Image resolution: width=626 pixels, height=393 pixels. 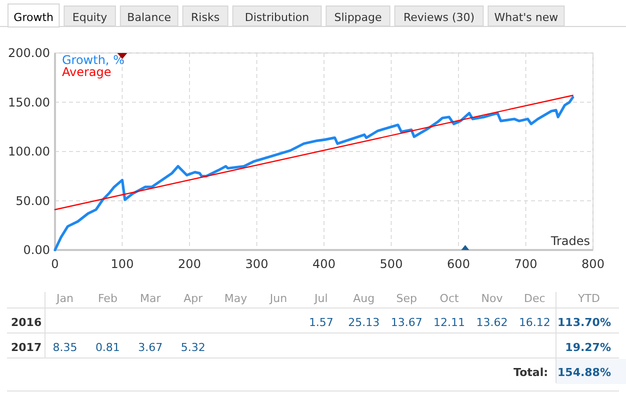 I want to click on y-tick-label: 0.00, so click(x=36, y=250).